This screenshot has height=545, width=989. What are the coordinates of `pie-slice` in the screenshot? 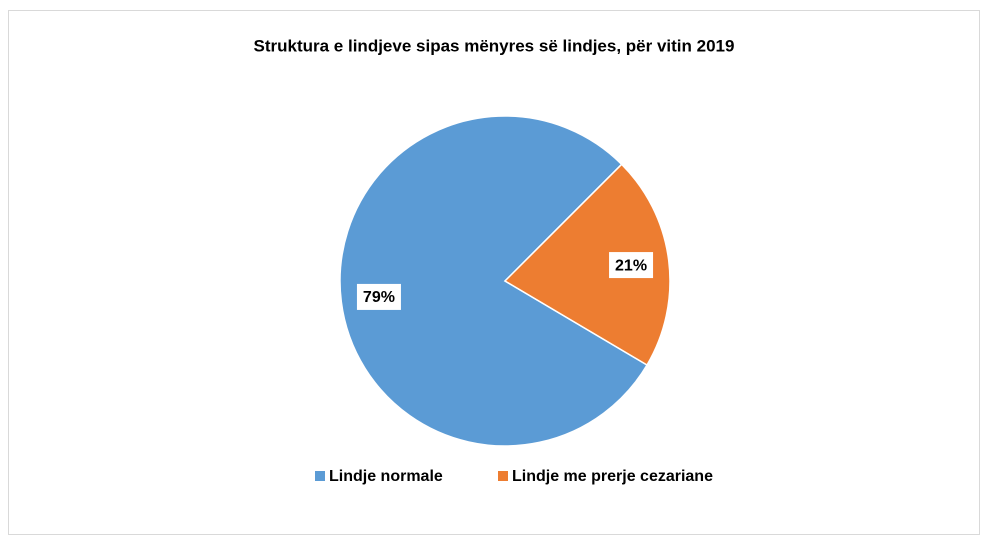 It's located at (587, 265).